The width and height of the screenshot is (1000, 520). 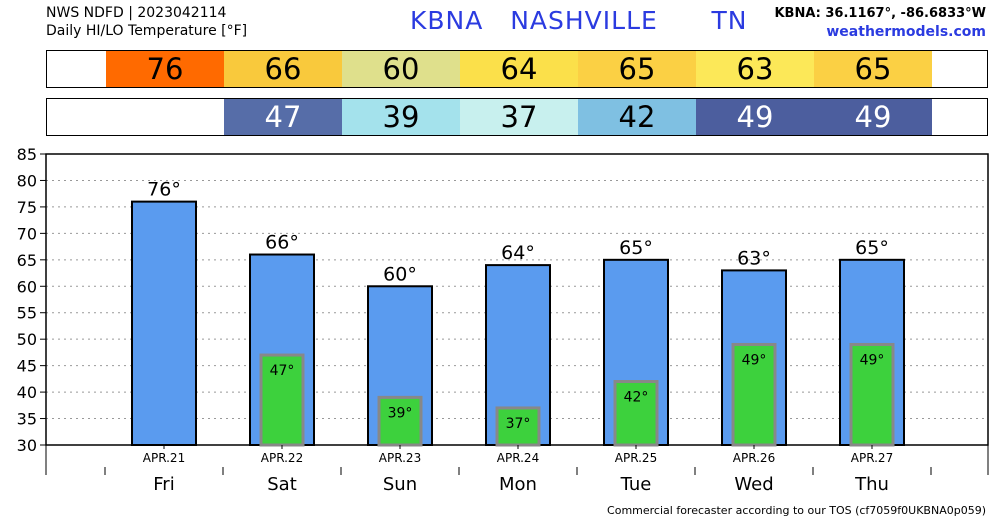 I want to click on high-cell-sat: 66, so click(x=283, y=69).